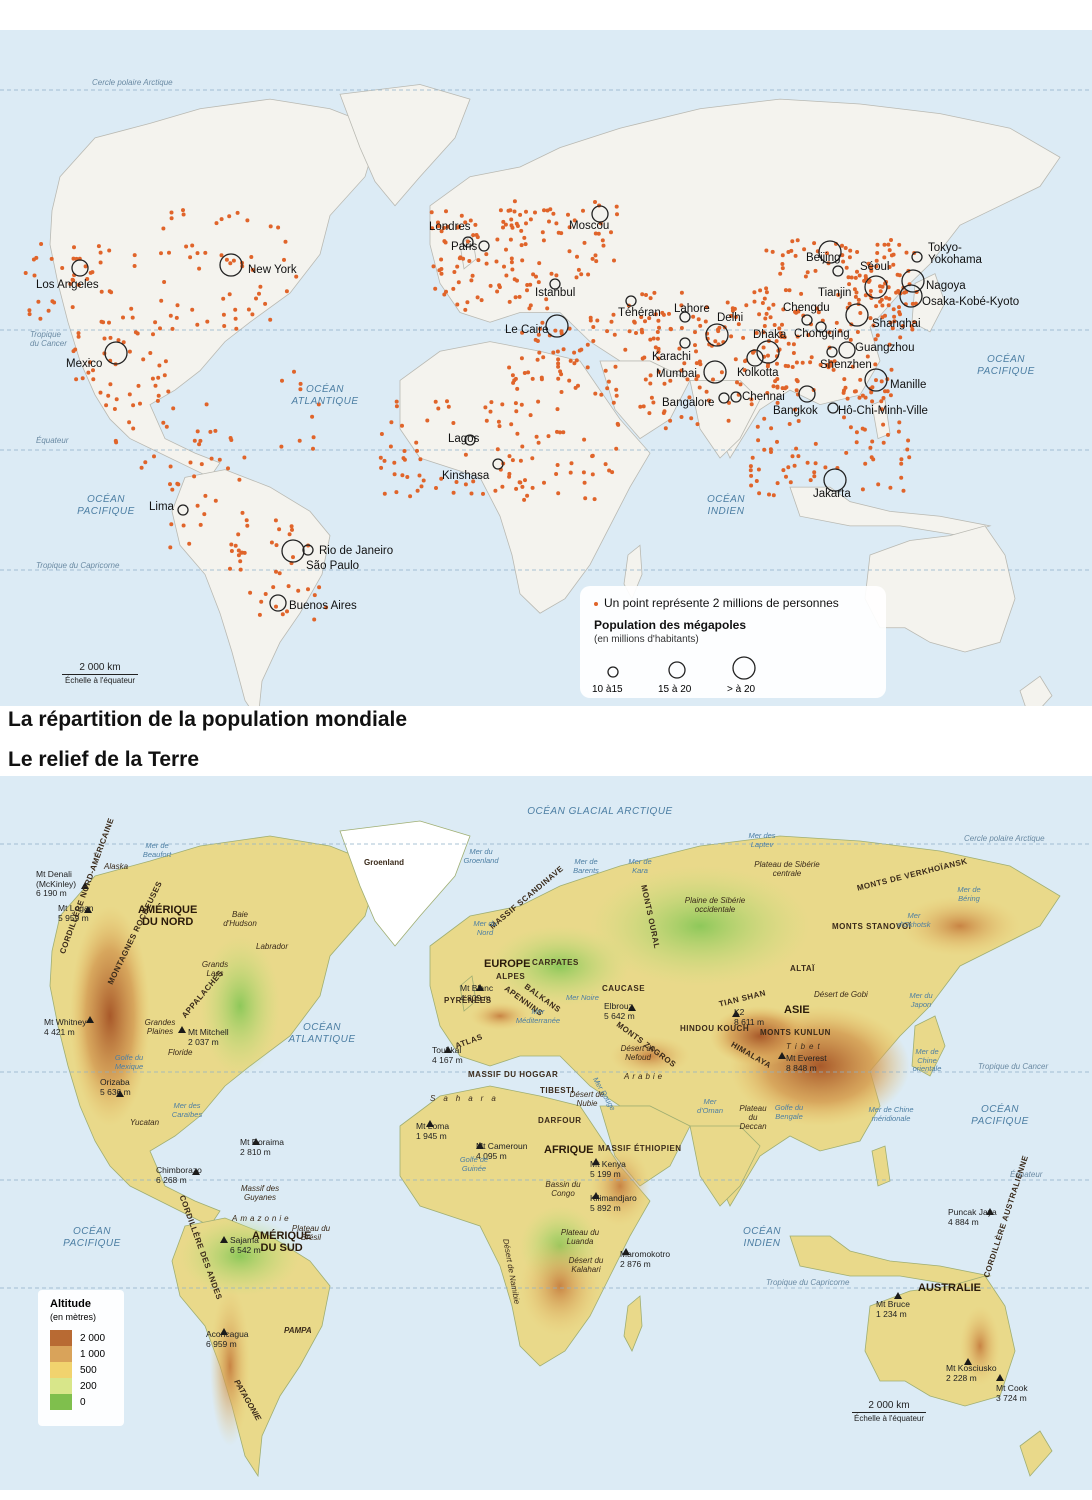  What do you see at coordinates (589, 226) in the screenshot?
I see `city-label: Moscou` at bounding box center [589, 226].